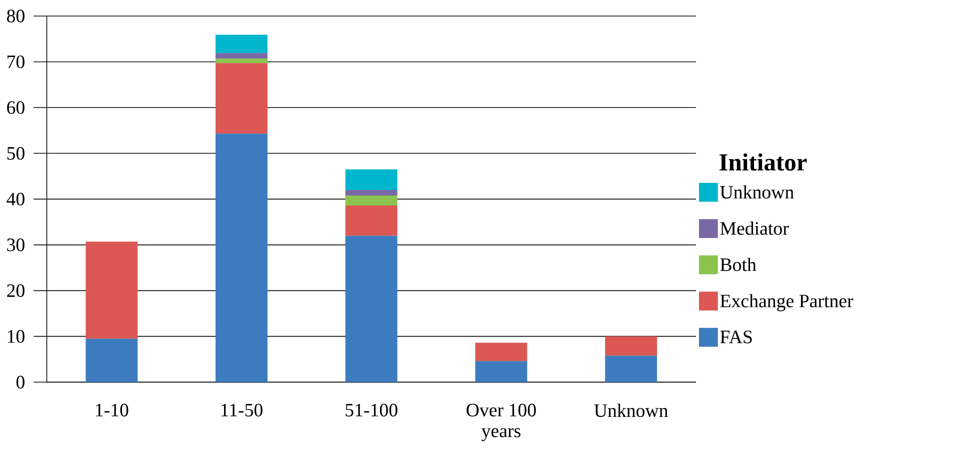 This screenshot has height=452, width=977. What do you see at coordinates (757, 192) in the screenshot?
I see `legend-label: Unknown` at bounding box center [757, 192].